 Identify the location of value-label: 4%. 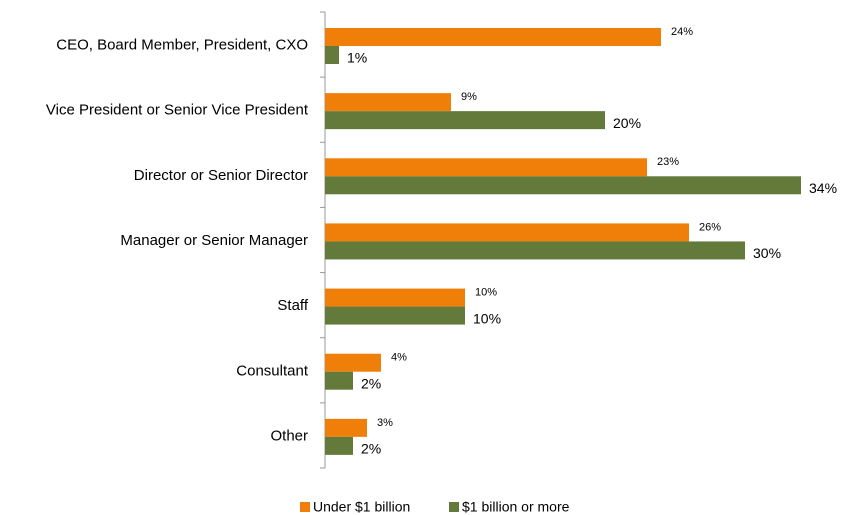
(399, 358).